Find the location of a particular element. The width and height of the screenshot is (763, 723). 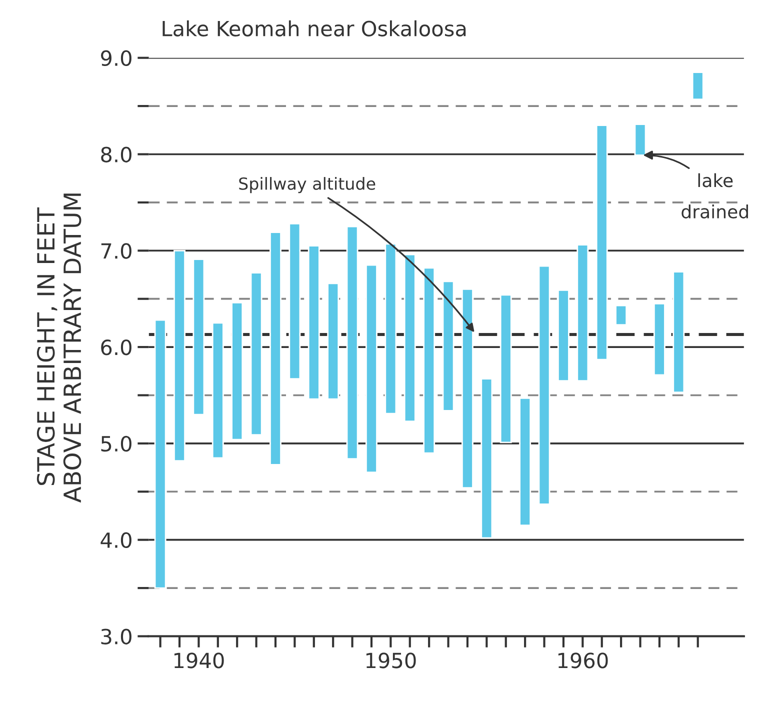

y-tick-label: 3.0 is located at coordinates (116, 636).